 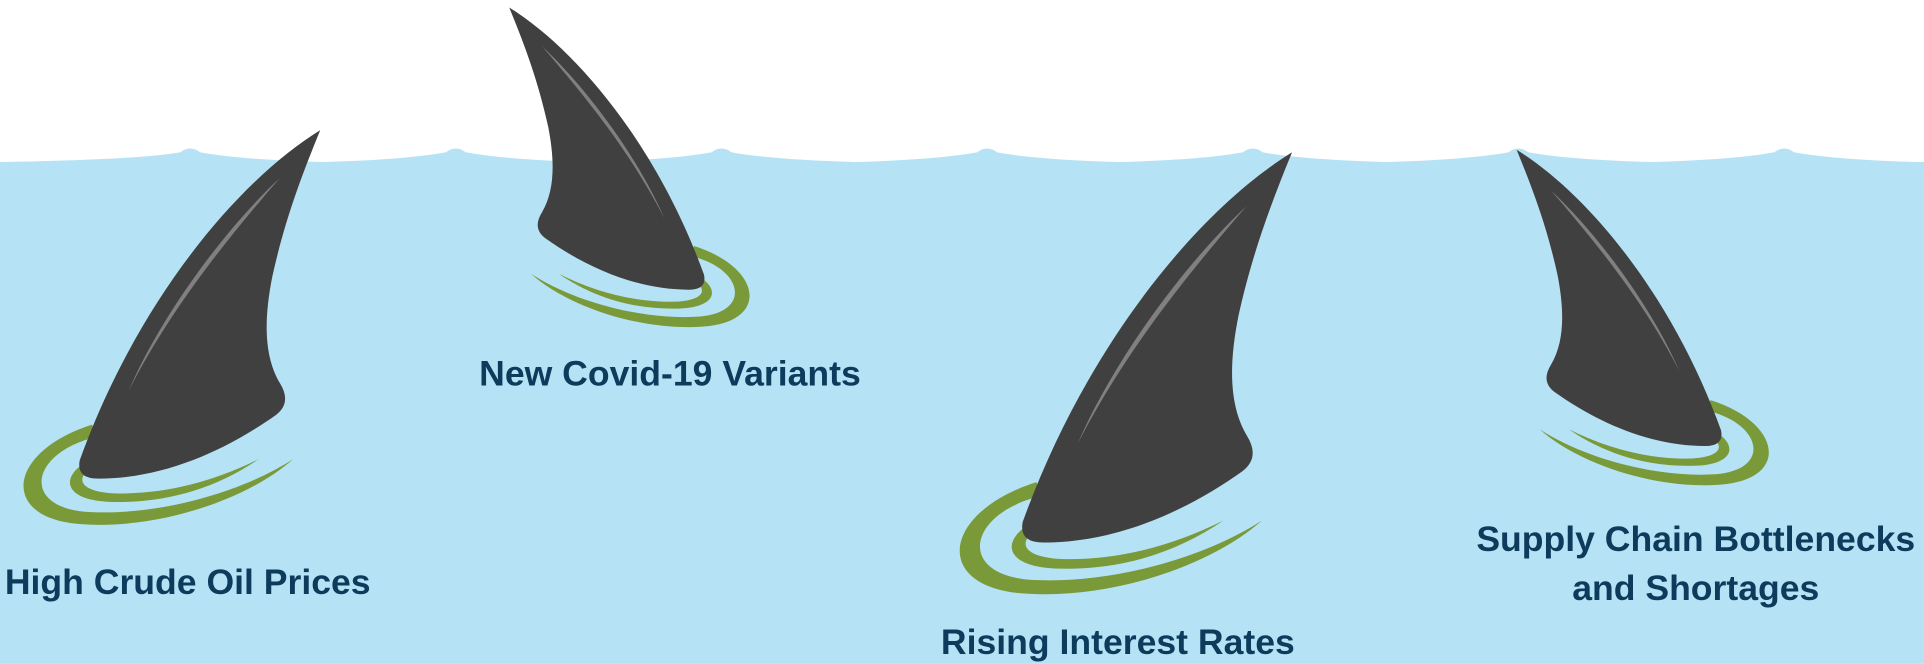 What do you see at coordinates (670, 373) in the screenshot?
I see `risk-label: New Covid-19 Variants` at bounding box center [670, 373].